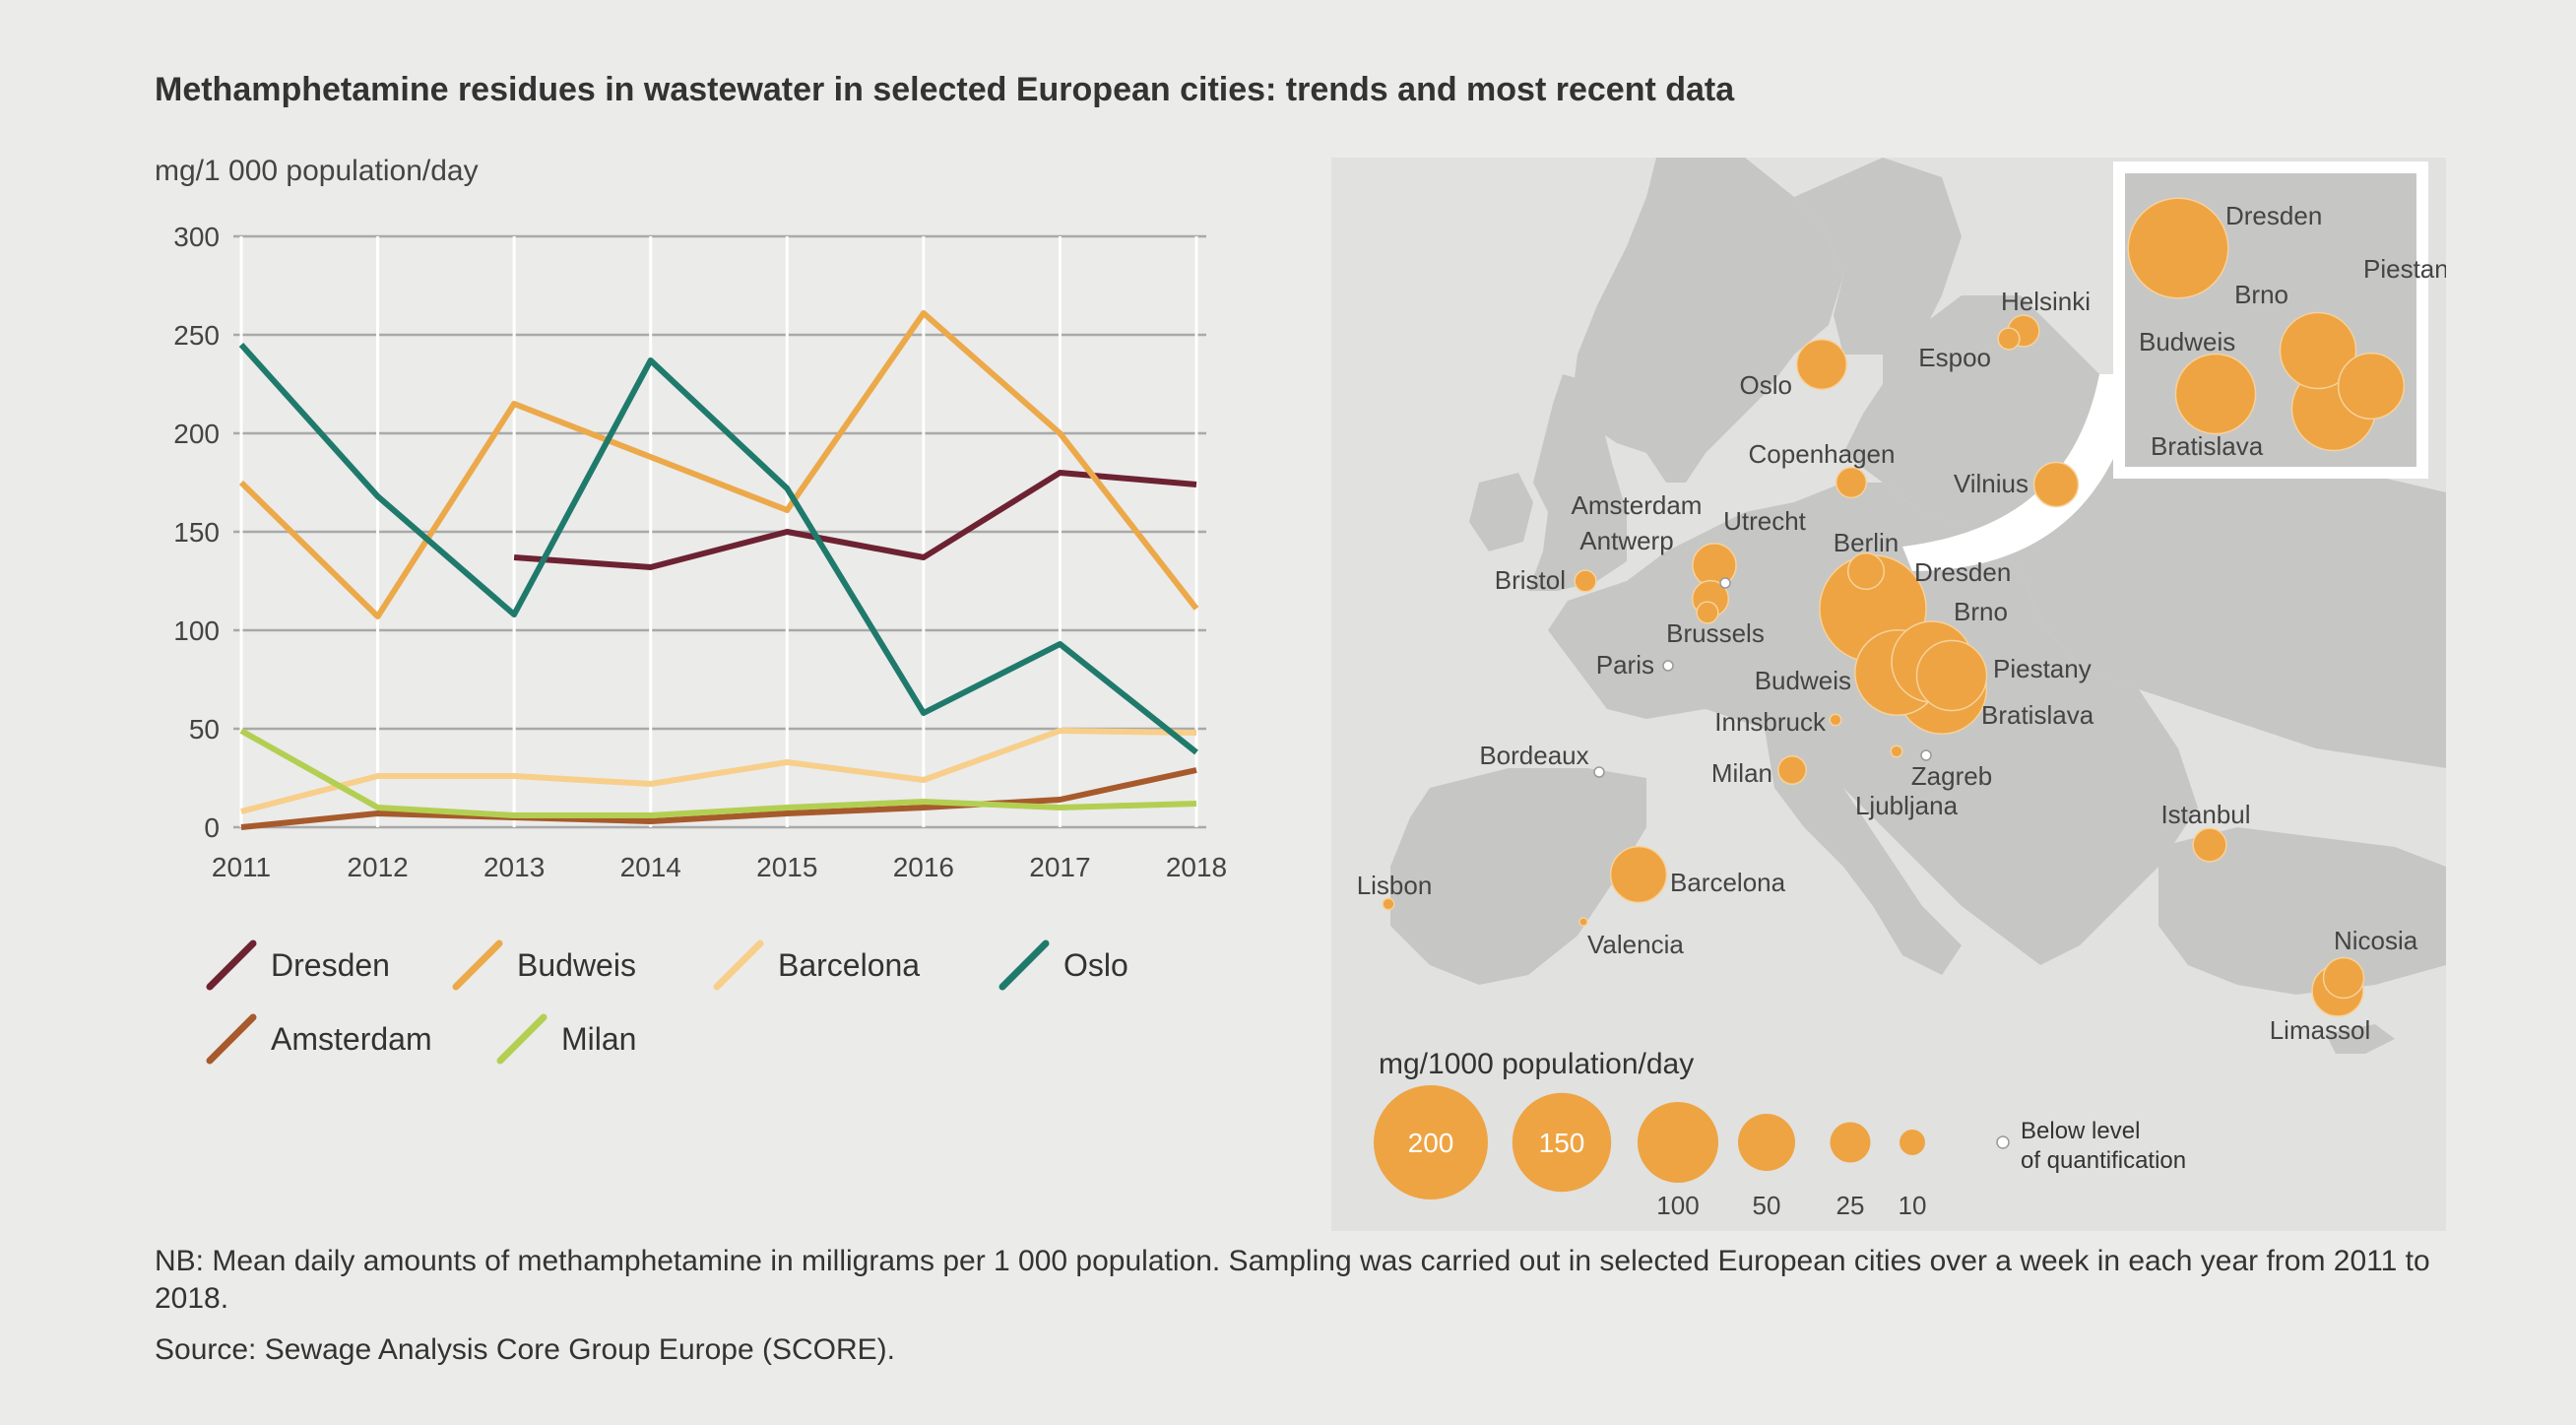  I want to click on bubble-bristol, so click(1585, 581).